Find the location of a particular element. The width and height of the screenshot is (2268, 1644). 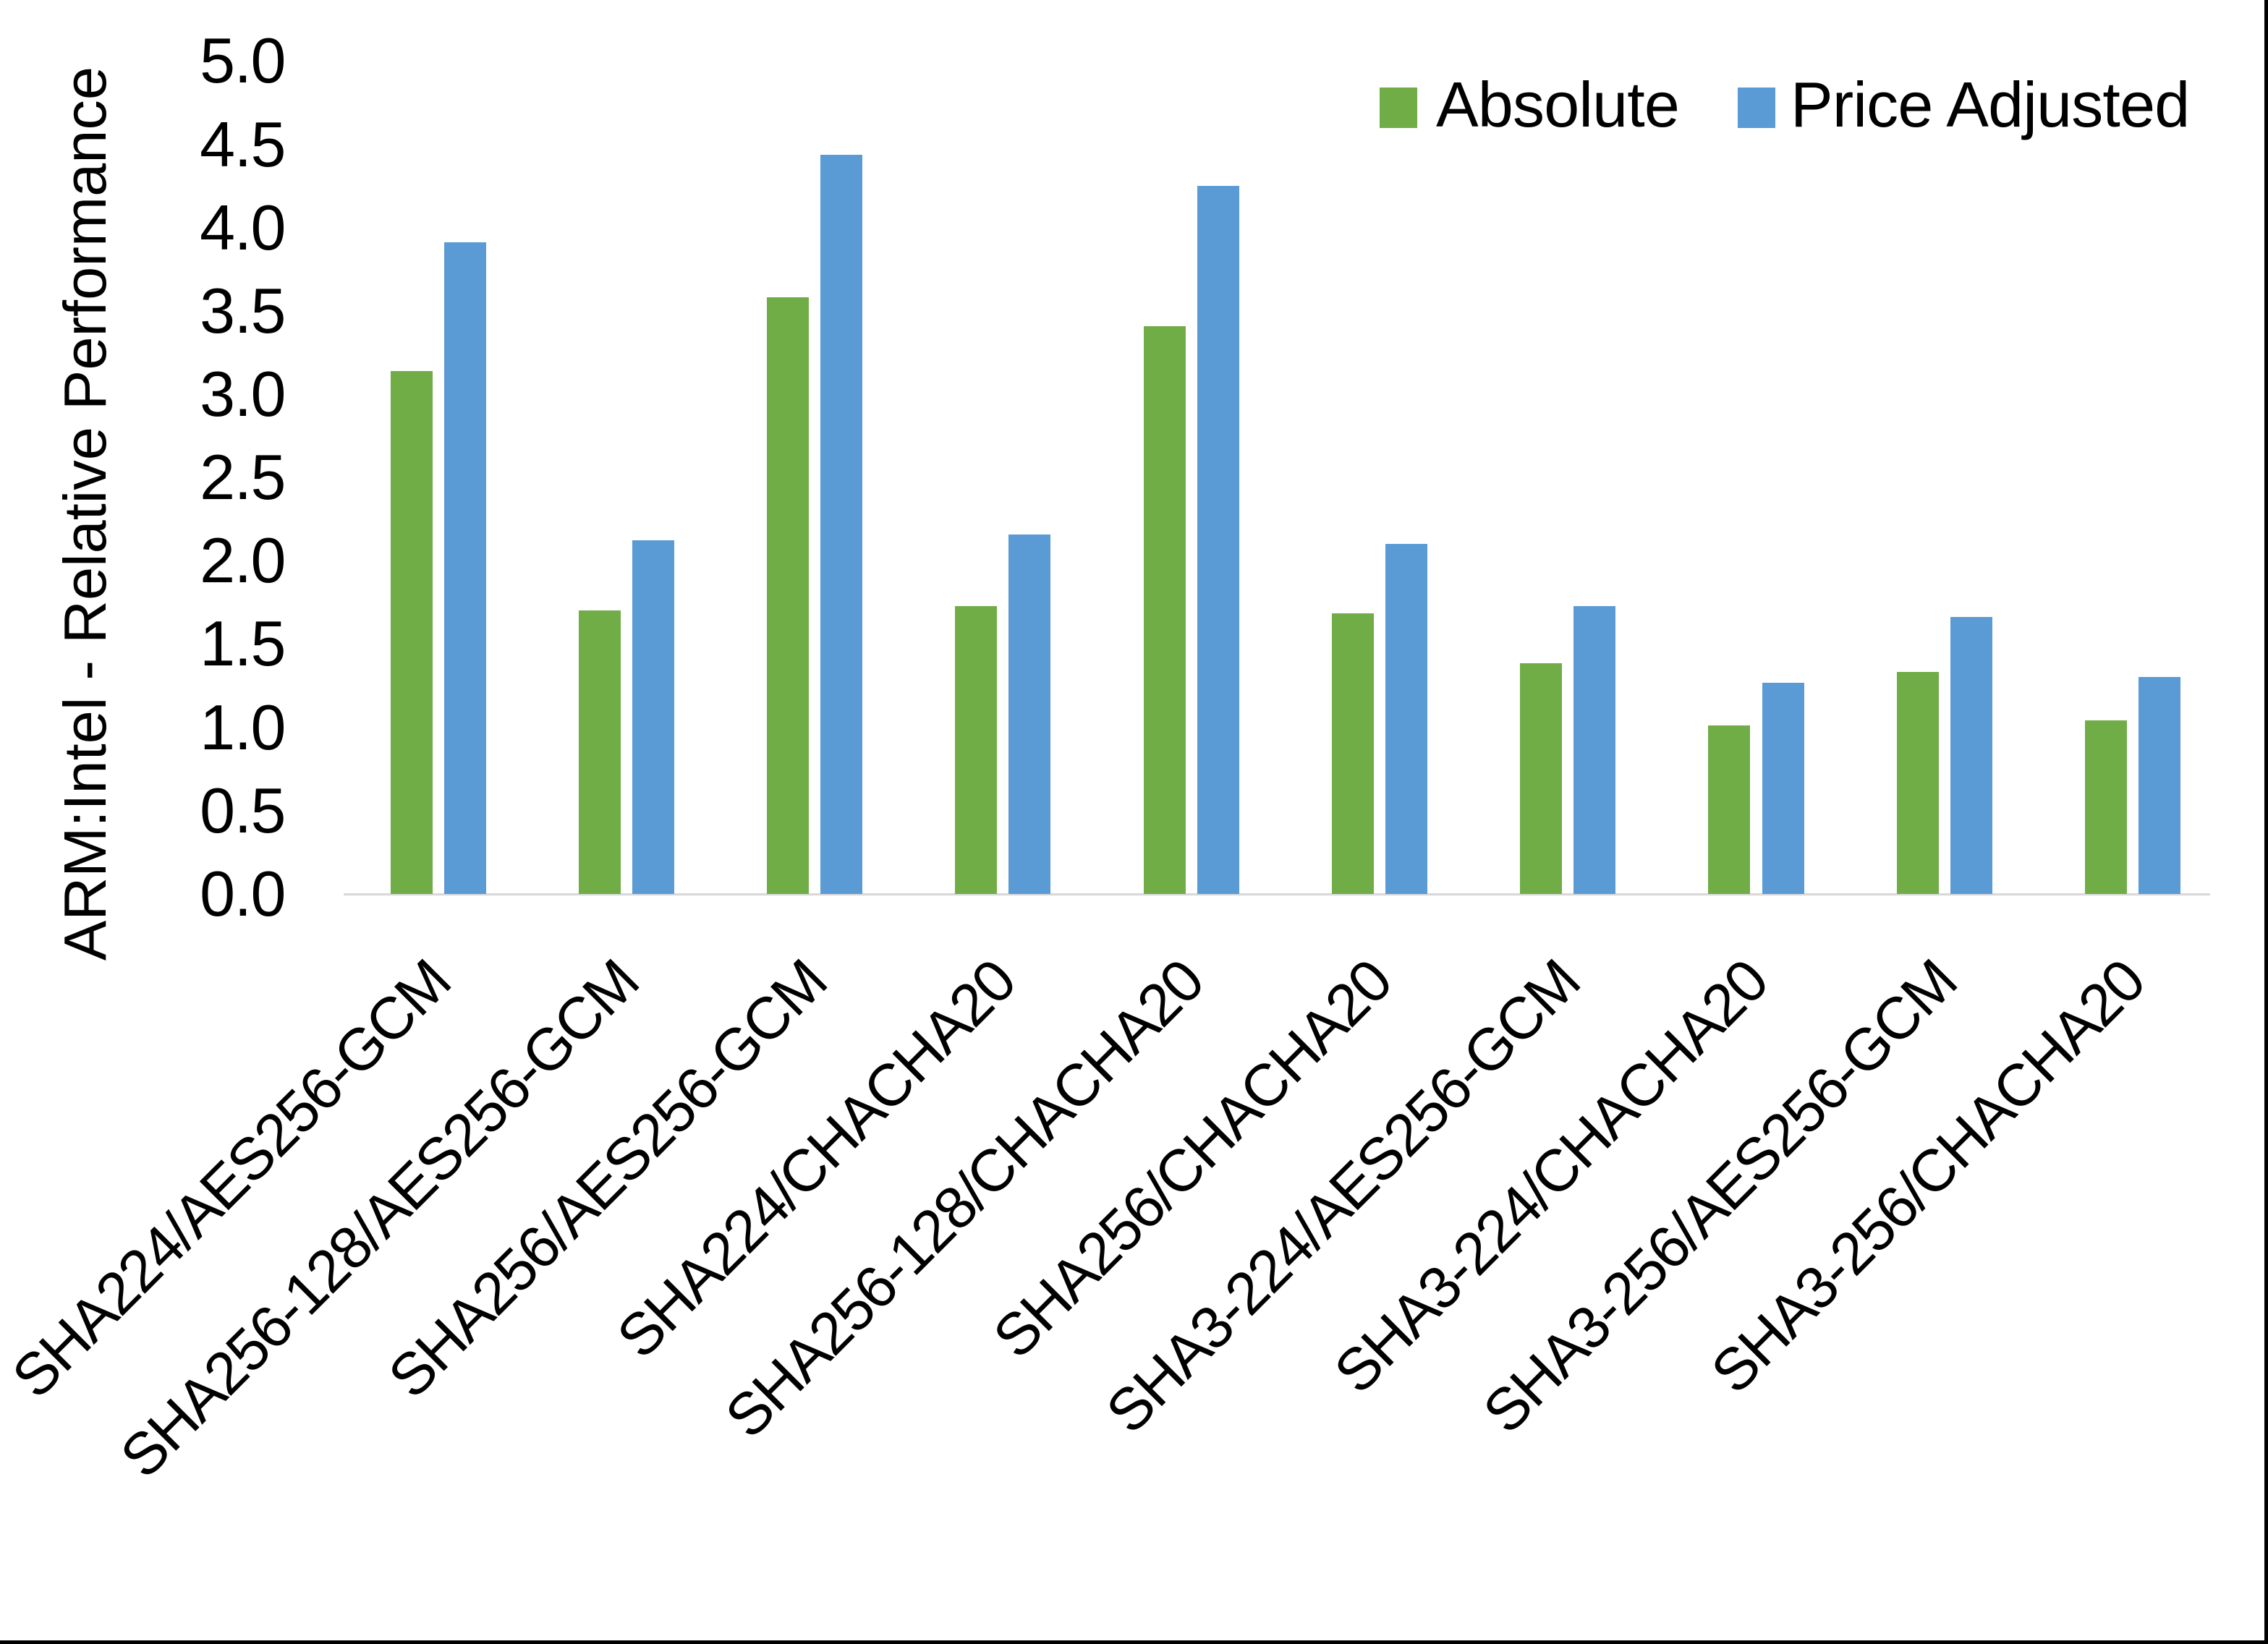

svg-text: 0.0 is located at coordinates (242, 893).